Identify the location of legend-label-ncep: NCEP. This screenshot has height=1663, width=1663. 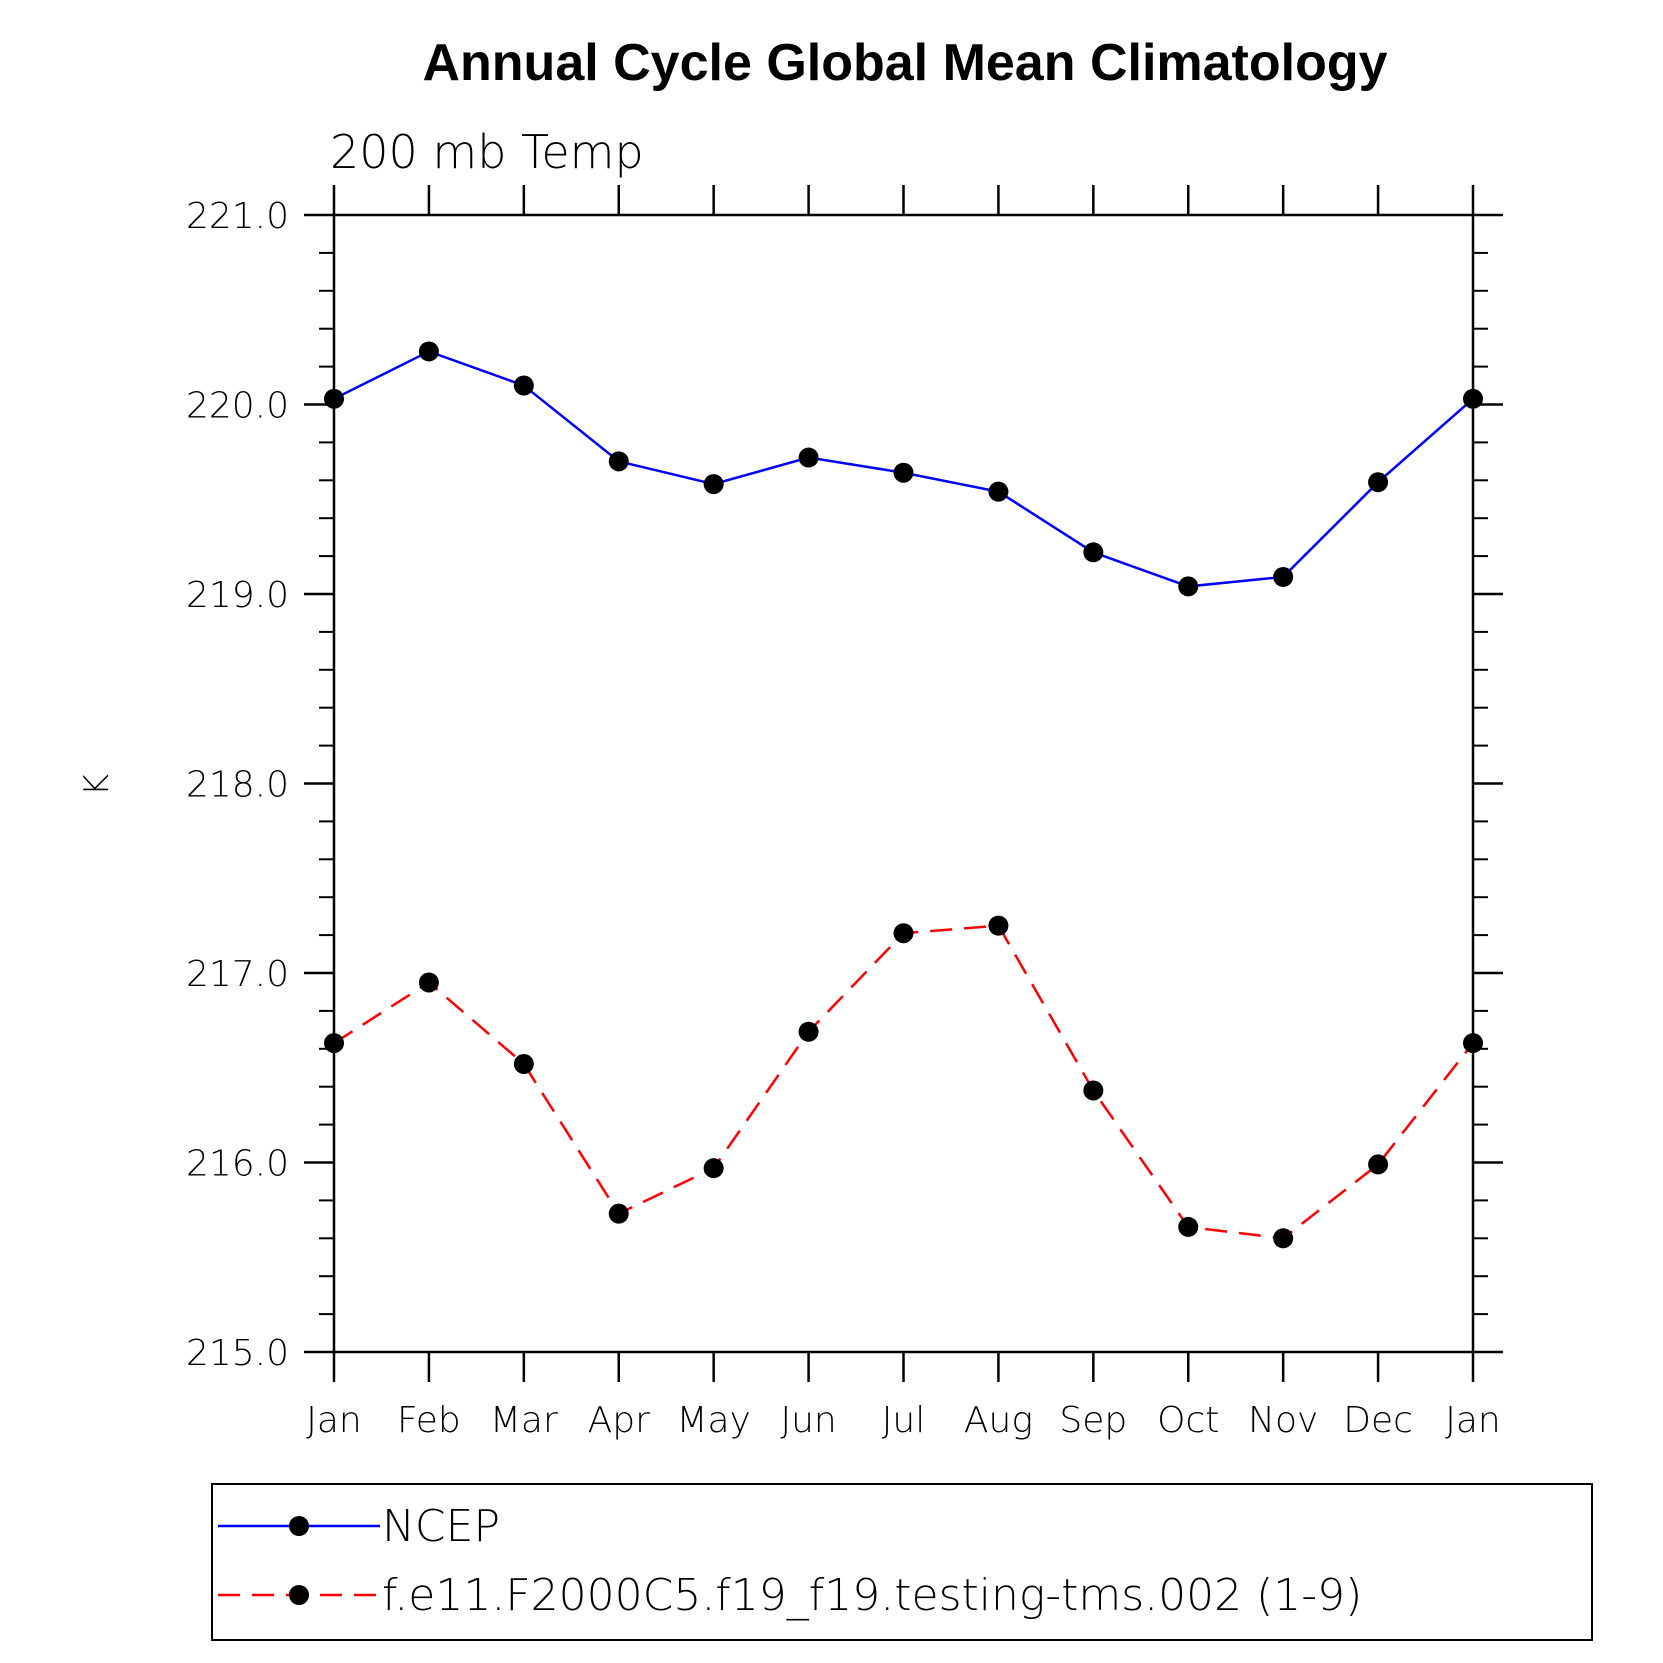
(441, 1526).